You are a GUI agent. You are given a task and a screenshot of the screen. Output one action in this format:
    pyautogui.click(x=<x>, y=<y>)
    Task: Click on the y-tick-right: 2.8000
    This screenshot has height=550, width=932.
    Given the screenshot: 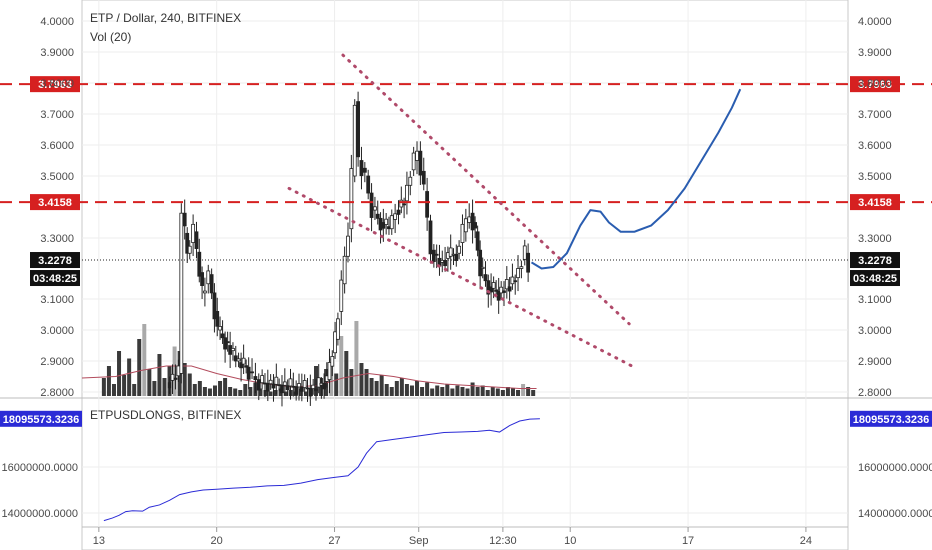 What is the action you would take?
    pyautogui.click(x=875, y=393)
    